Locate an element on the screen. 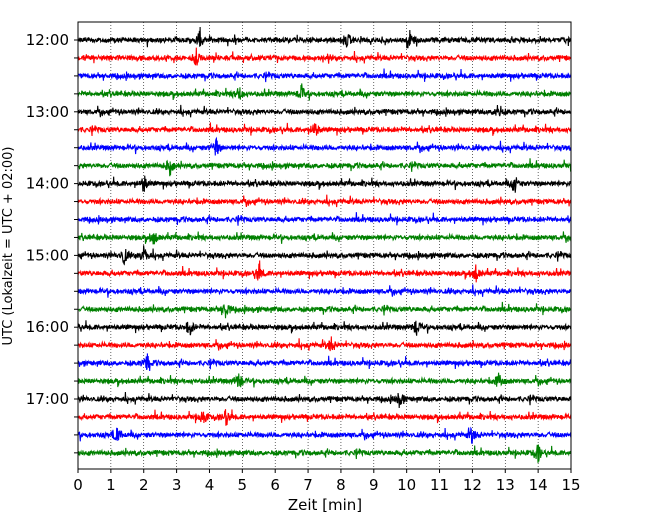 This screenshot has height=520, width=650. y-tick-label: 14:00 is located at coordinates (47, 184).